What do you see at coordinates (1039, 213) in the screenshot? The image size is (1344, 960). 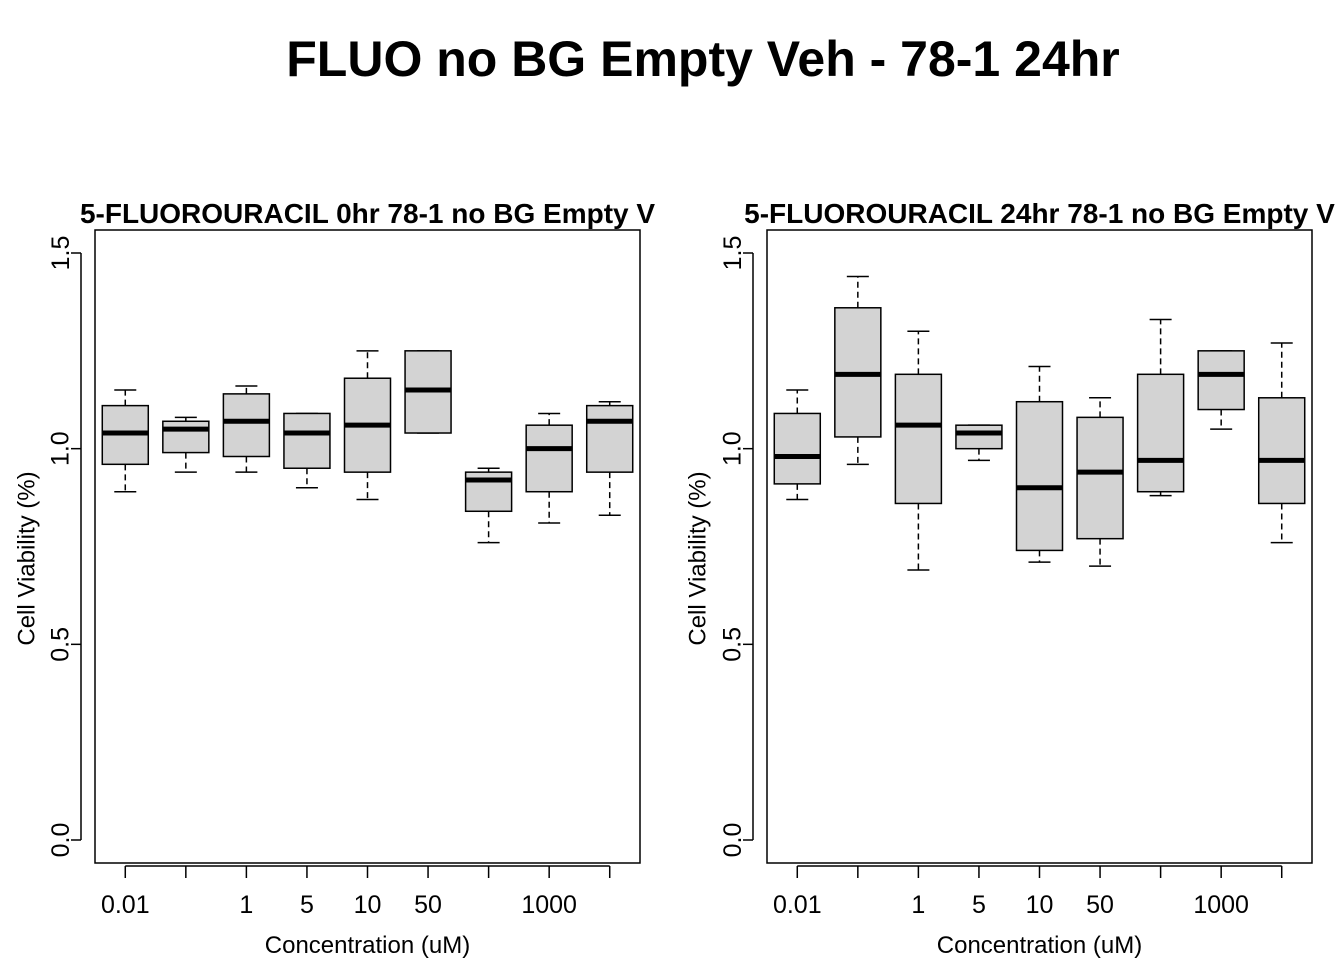 I see `panel-title: 5-FLUOROURACIL 24hr 78-1 no BG Empty V` at bounding box center [1039, 213].